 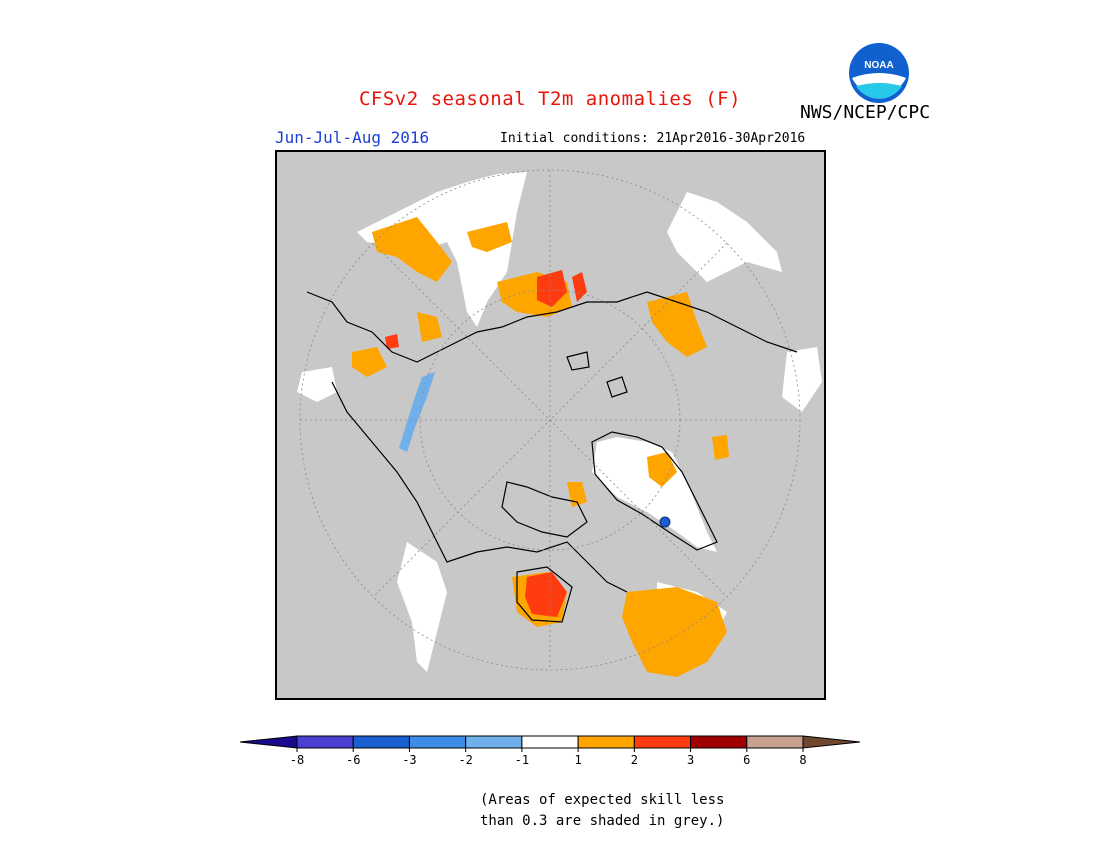 What do you see at coordinates (352, 137) in the screenshot?
I see `season-label: Jun-Jul-Aug 2016` at bounding box center [352, 137].